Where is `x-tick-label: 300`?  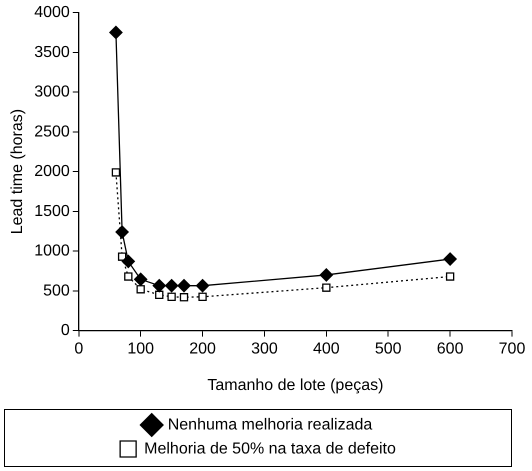 x-tick-label: 300 is located at coordinates (264, 349).